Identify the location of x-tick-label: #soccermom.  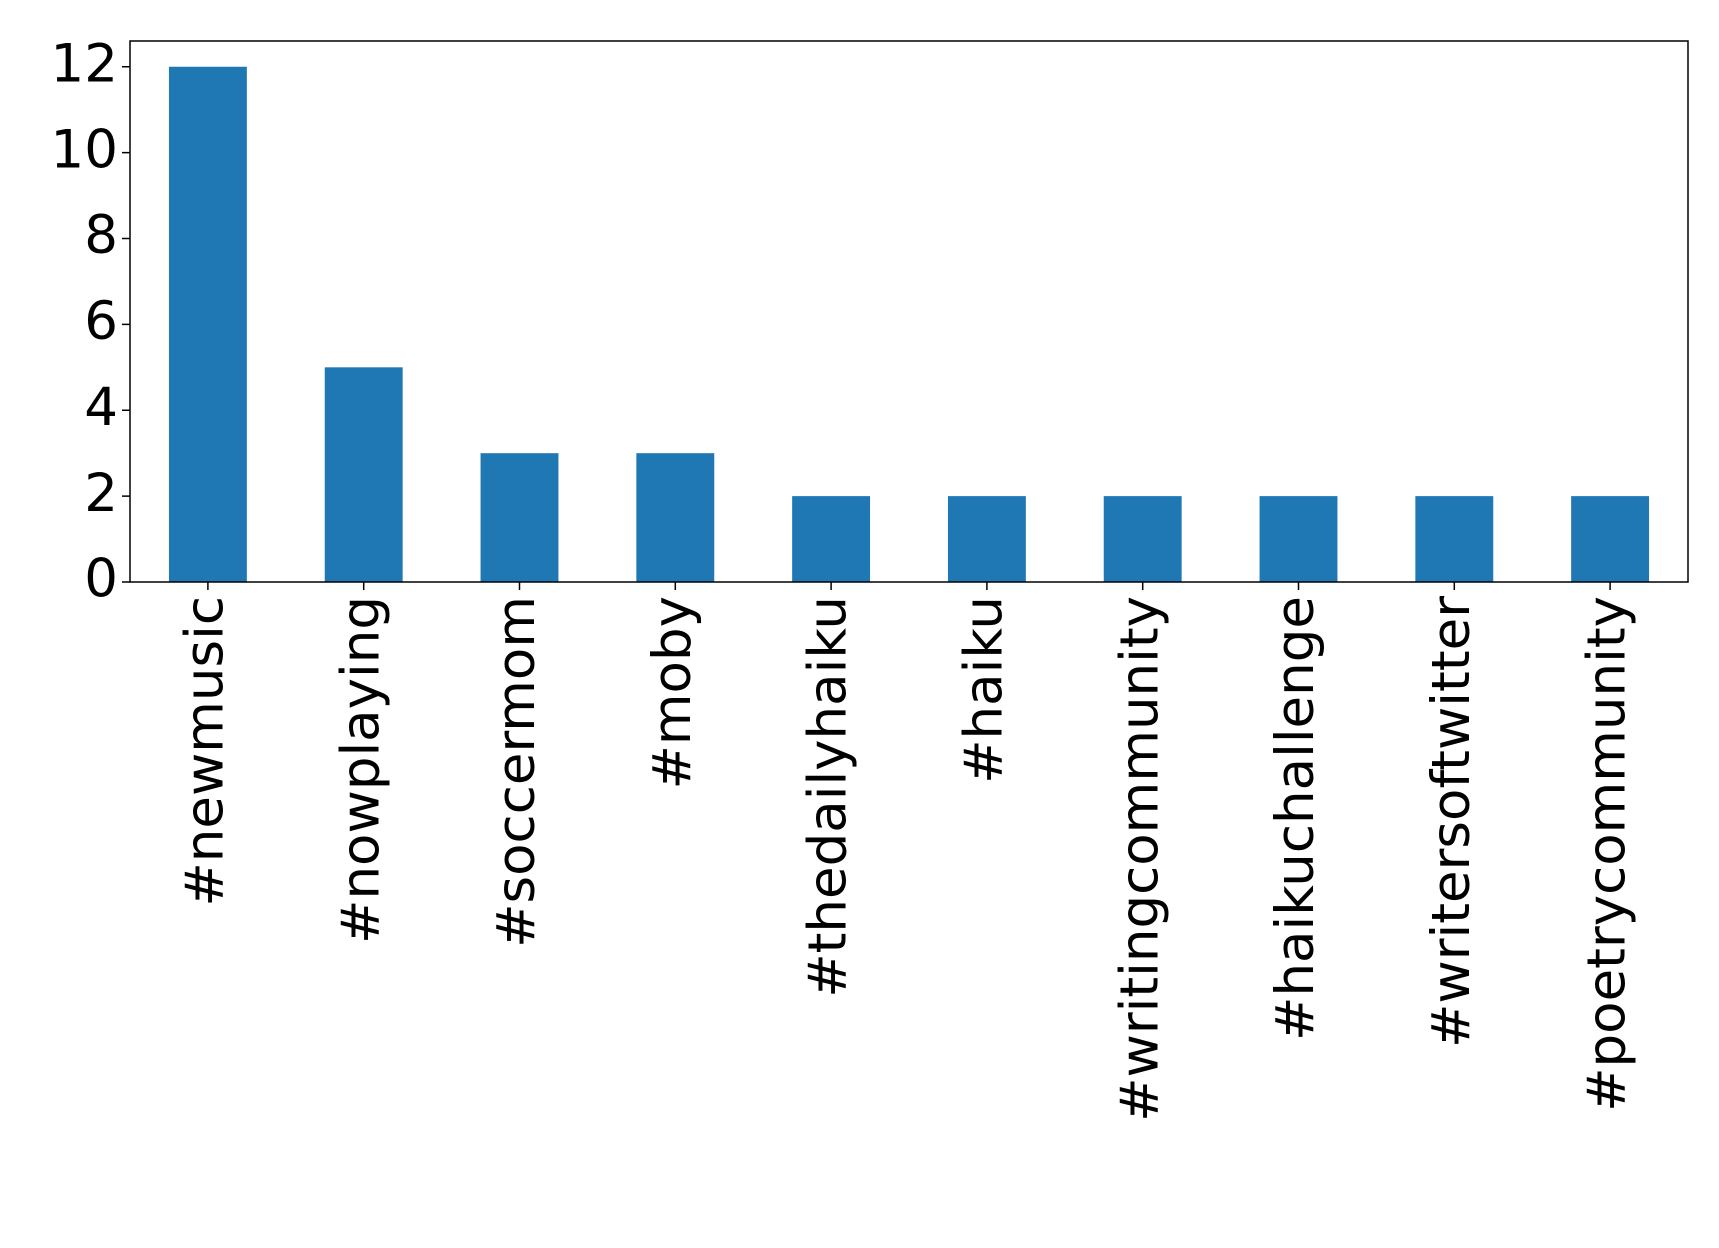
(516, 772).